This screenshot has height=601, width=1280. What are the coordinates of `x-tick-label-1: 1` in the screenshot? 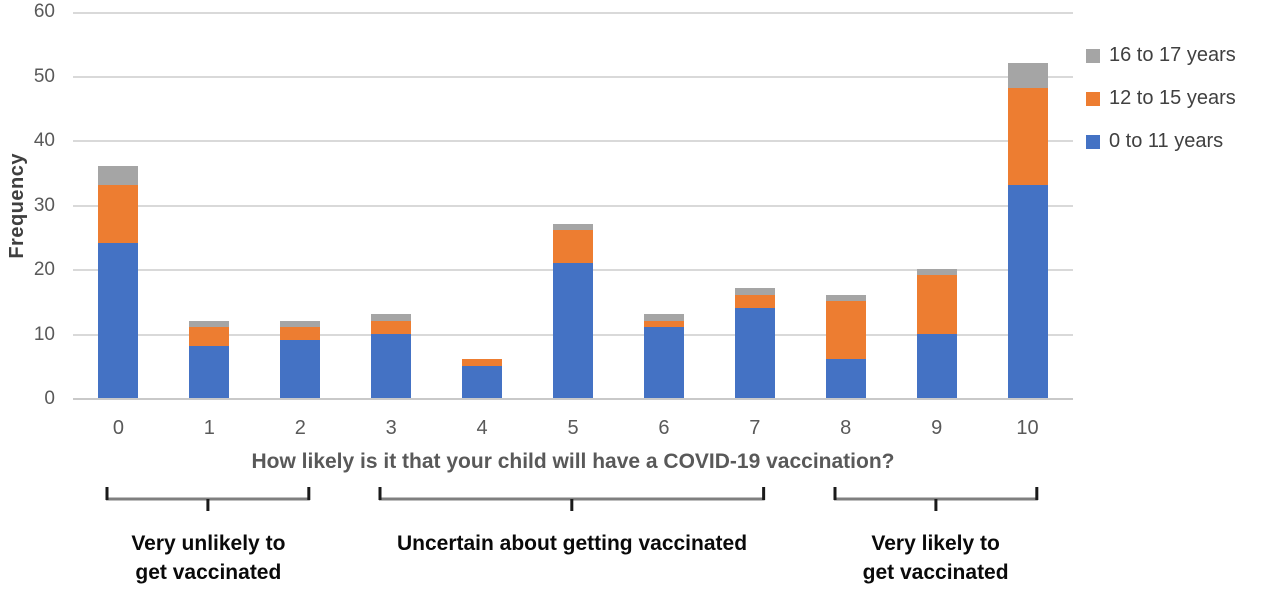 It's located at (209, 428).